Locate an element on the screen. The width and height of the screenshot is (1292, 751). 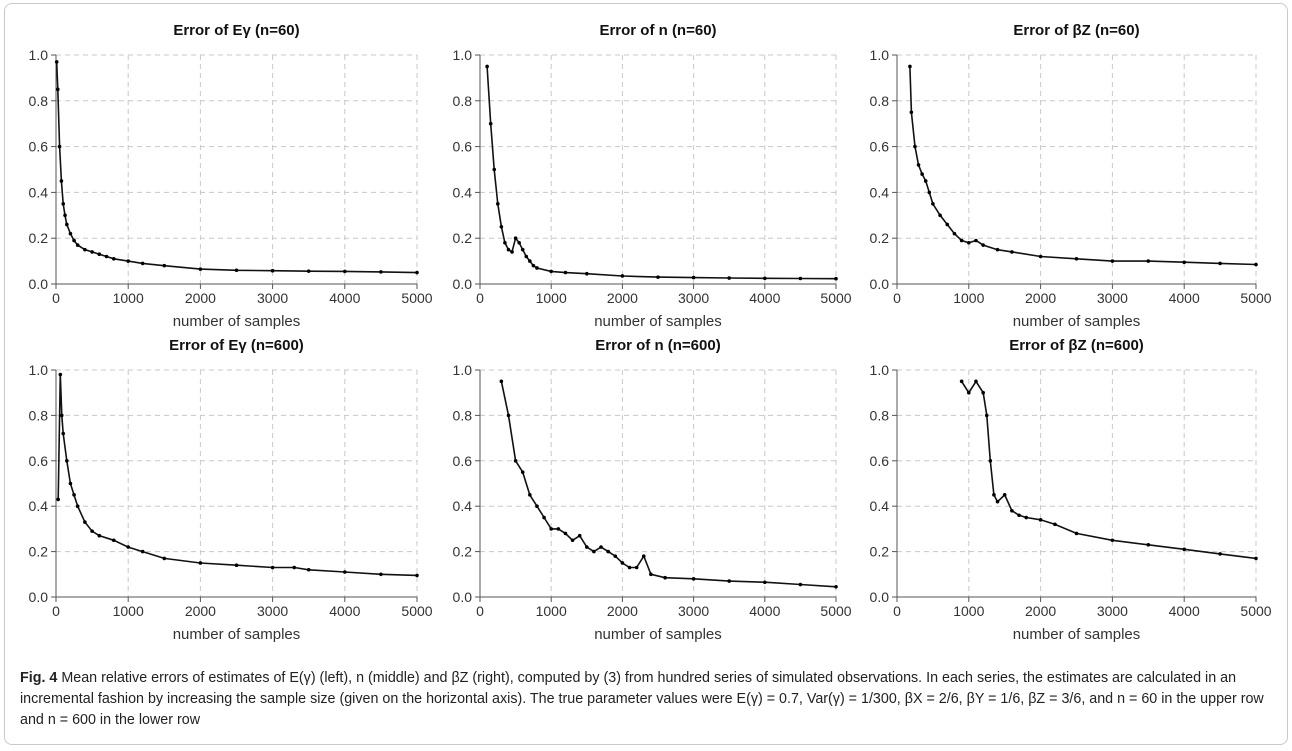
x-tick-label: 2000 is located at coordinates (200, 611).